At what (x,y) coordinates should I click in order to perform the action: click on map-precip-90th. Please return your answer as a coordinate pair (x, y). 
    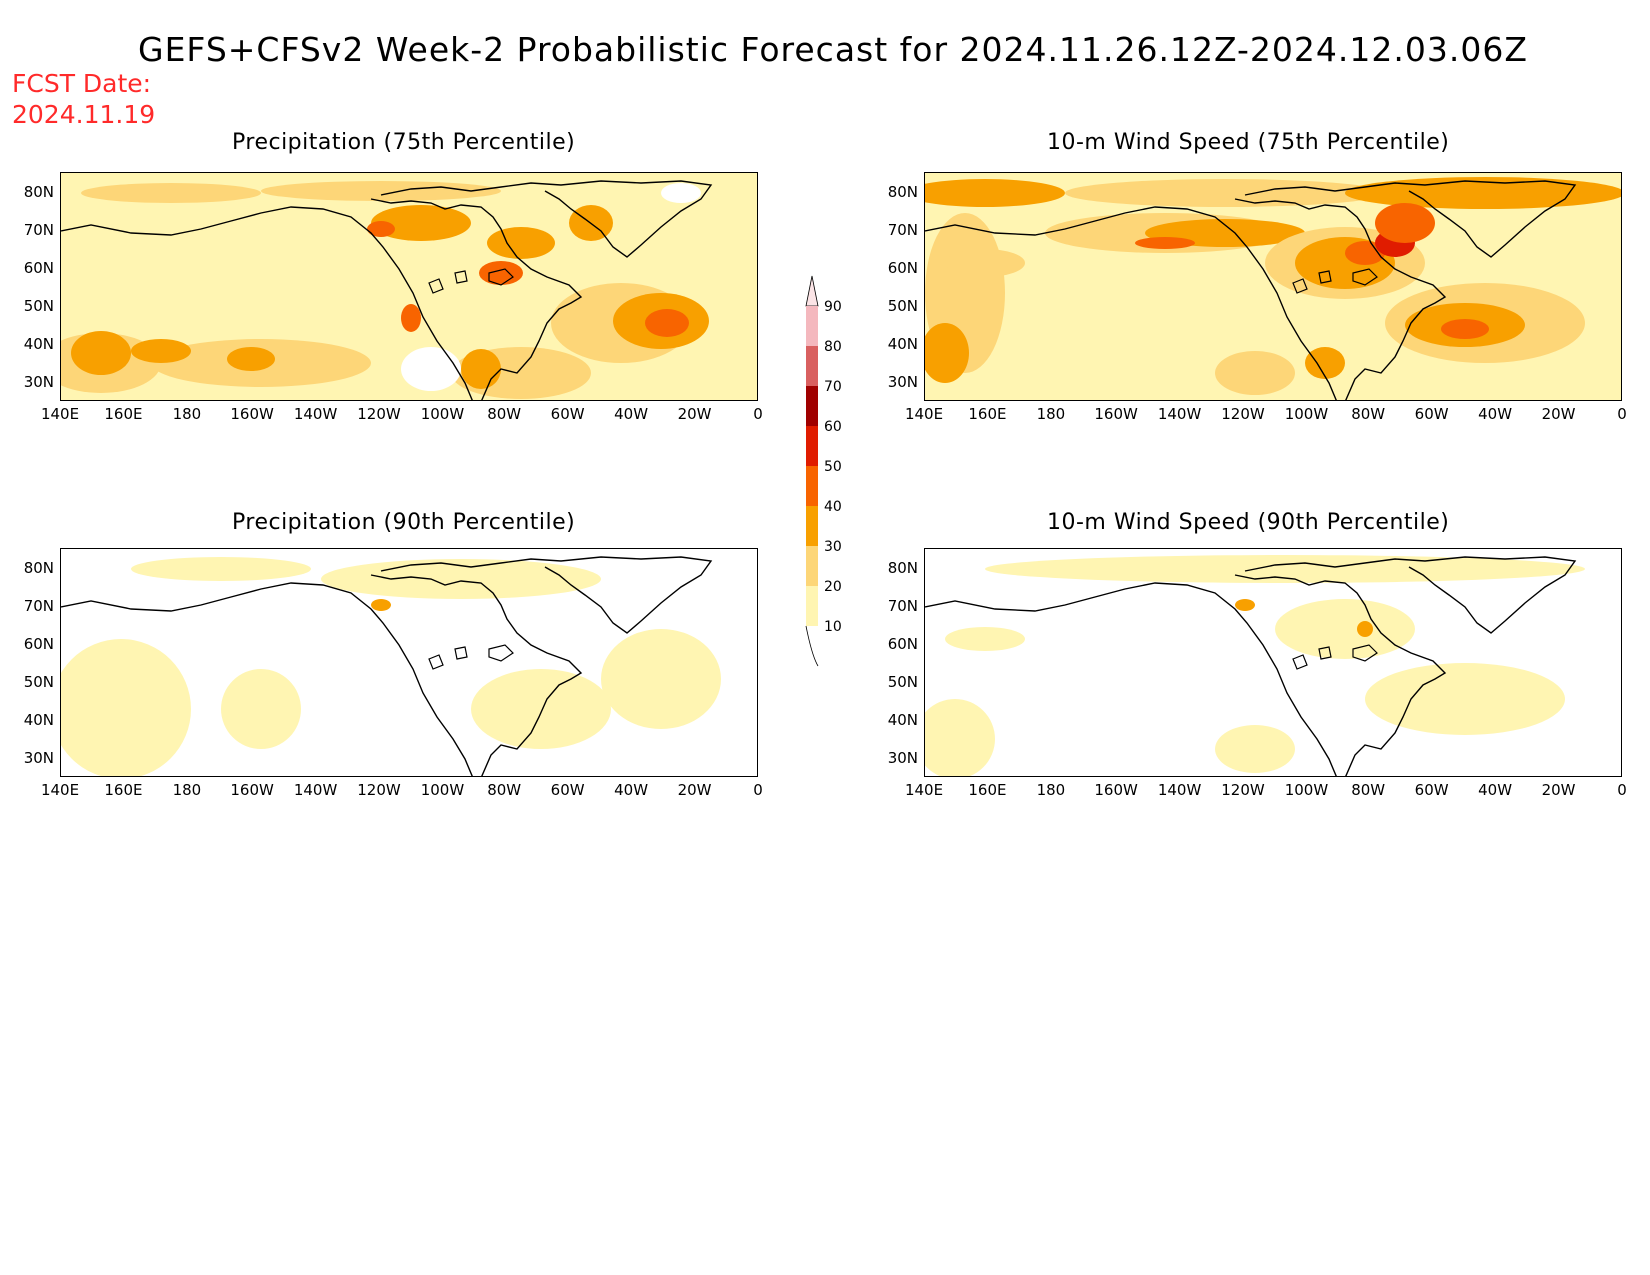
    Looking at the image, I should click on (409, 662).